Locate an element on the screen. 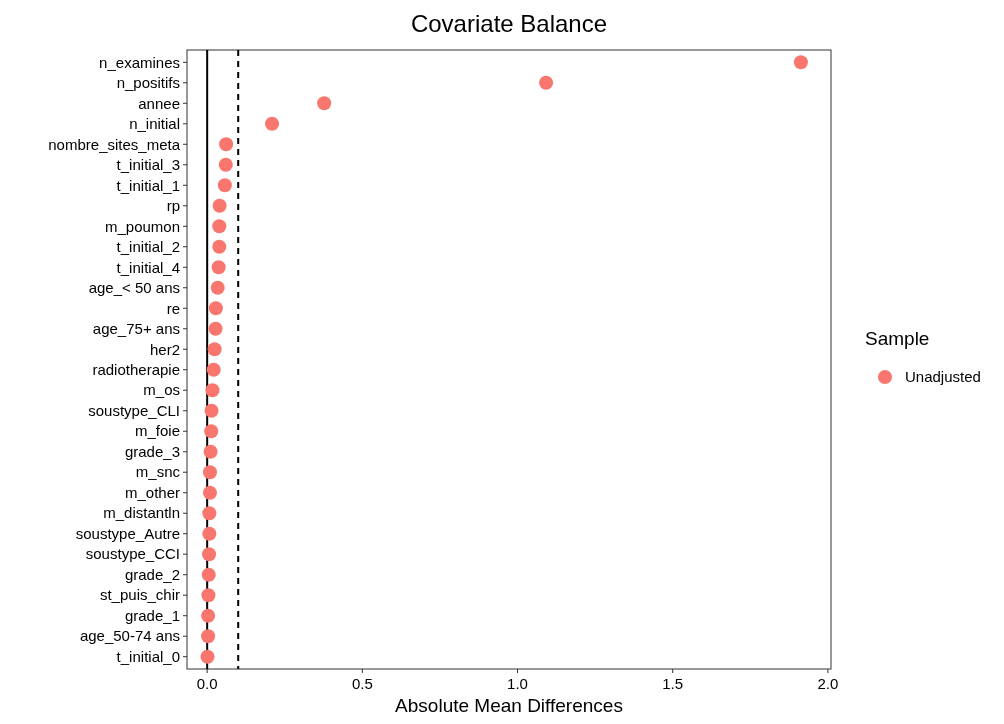  y-tick-label: t_initial_2 is located at coordinates (148, 247).